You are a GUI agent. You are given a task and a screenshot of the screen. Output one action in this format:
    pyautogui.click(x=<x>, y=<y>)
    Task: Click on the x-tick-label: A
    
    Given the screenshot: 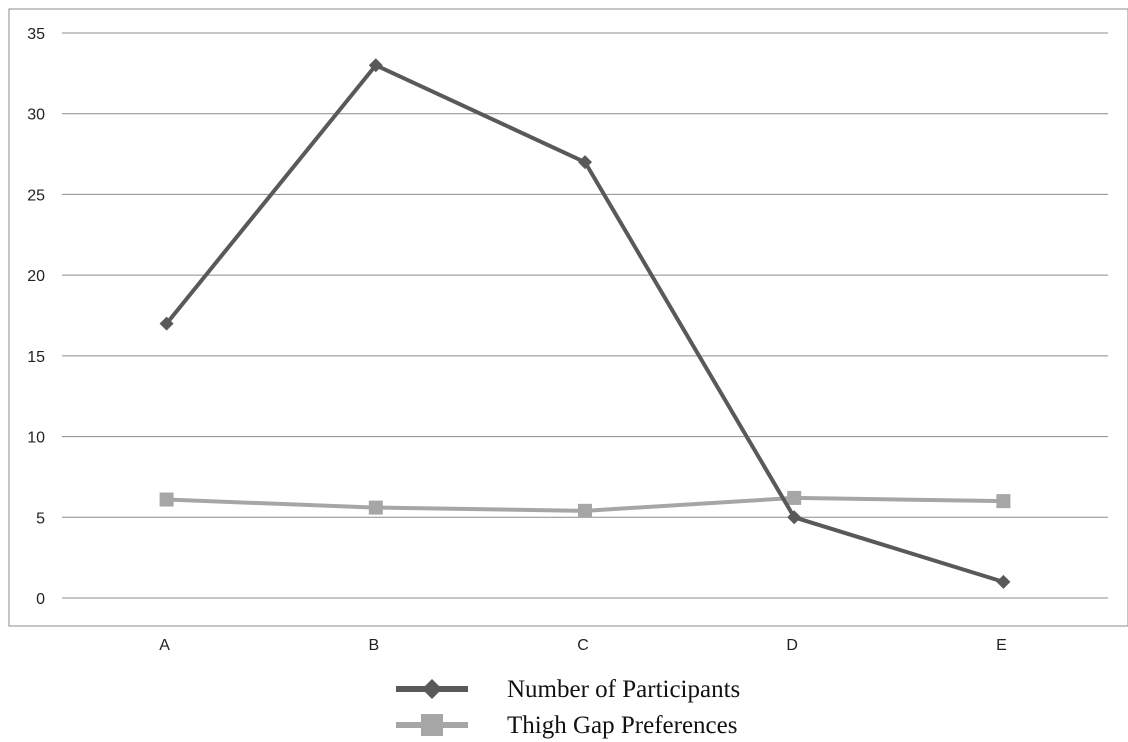 What is the action you would take?
    pyautogui.click(x=164, y=645)
    